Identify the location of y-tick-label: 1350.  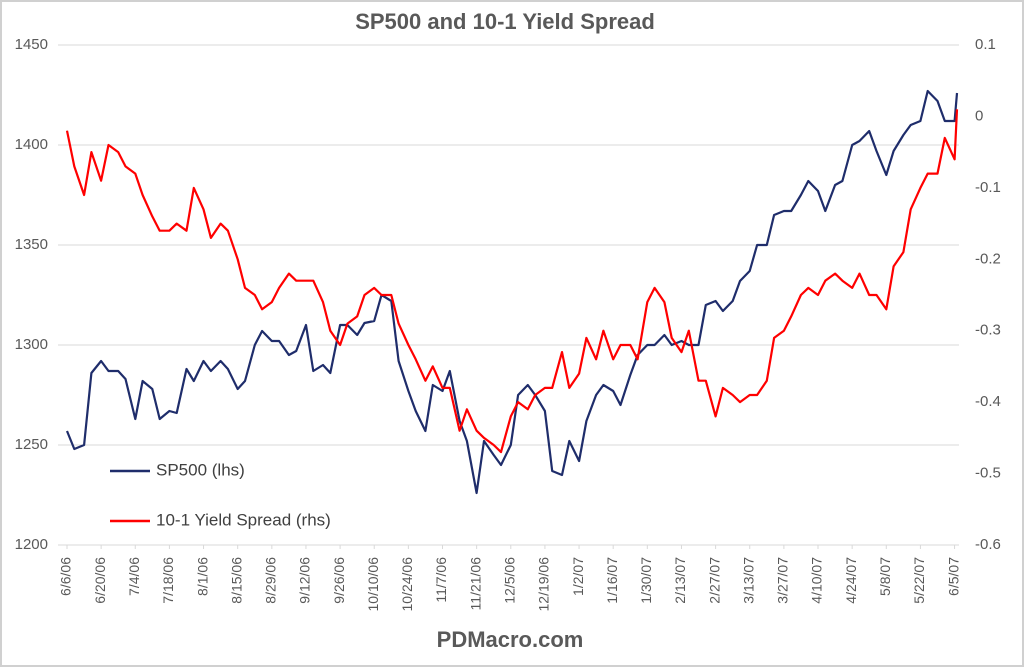
(31, 244).